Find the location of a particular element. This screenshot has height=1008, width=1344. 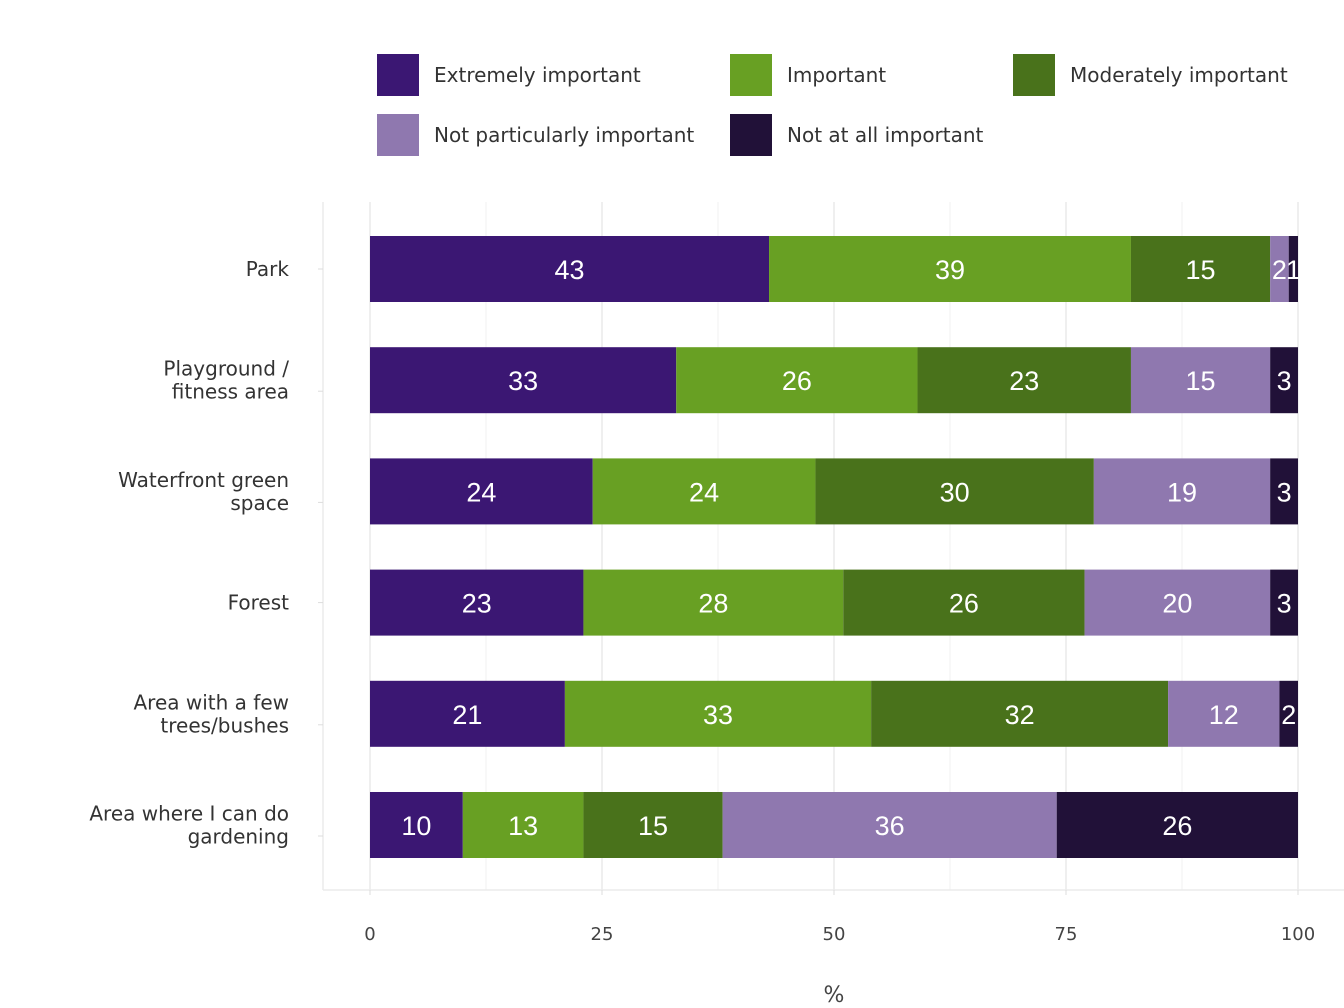

bar-value-label: 20 is located at coordinates (1177, 604).